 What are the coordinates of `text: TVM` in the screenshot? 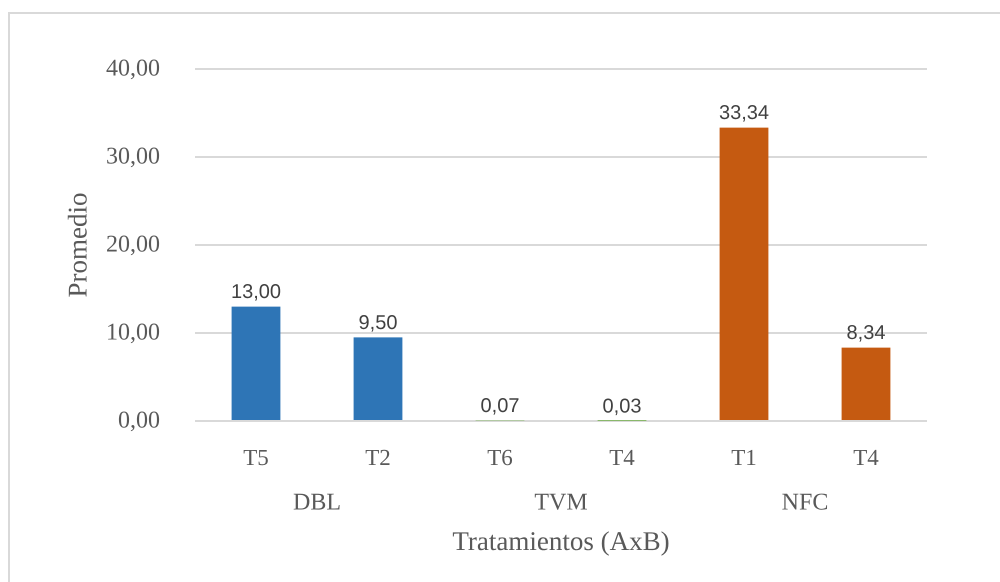 It's located at (561, 502).